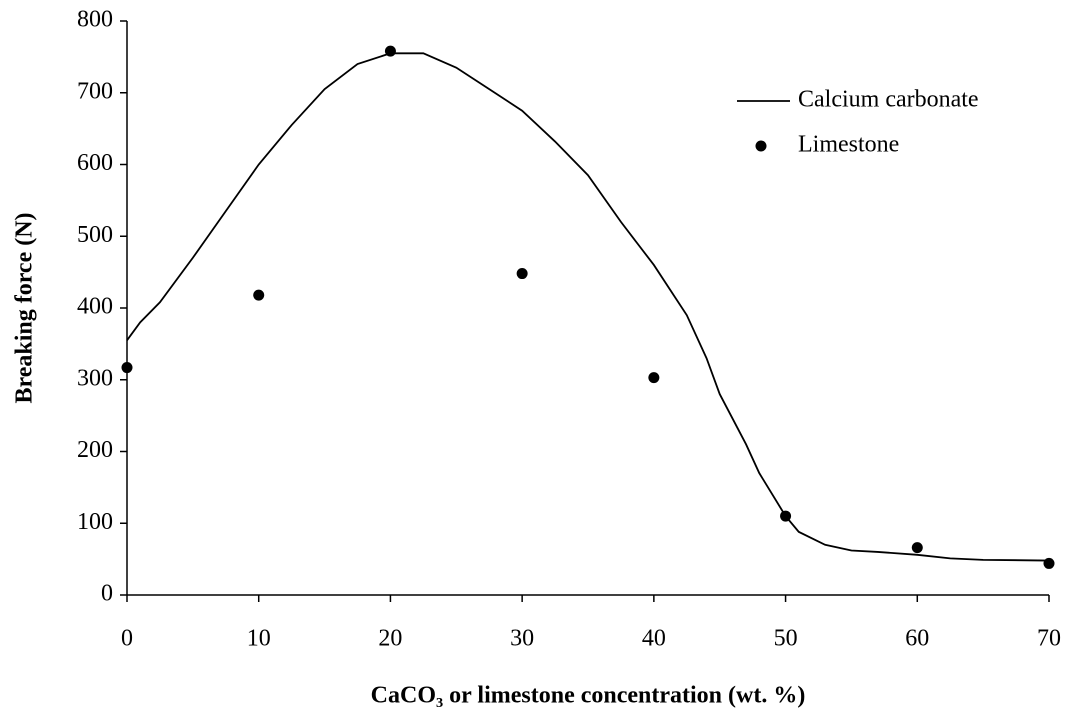 The image size is (1069, 719). Describe the element at coordinates (390, 639) in the screenshot. I see `x-tick-label: 20` at that location.